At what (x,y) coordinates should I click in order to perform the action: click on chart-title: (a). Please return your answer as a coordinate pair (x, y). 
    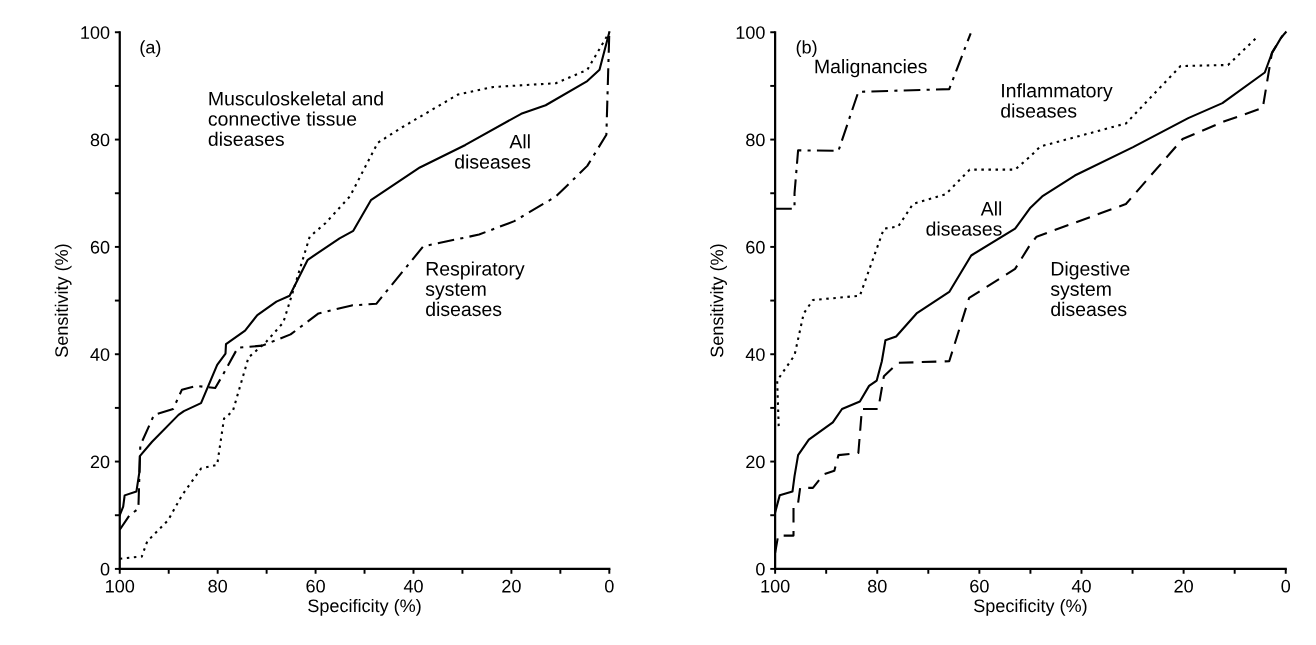
    Looking at the image, I should click on (150, 49).